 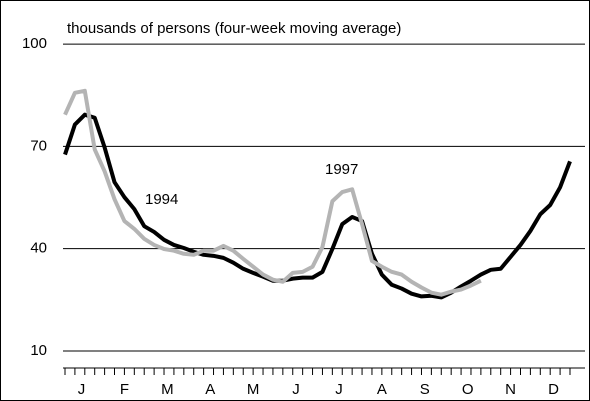 What do you see at coordinates (425, 389) in the screenshot?
I see `x-tick-label: S` at bounding box center [425, 389].